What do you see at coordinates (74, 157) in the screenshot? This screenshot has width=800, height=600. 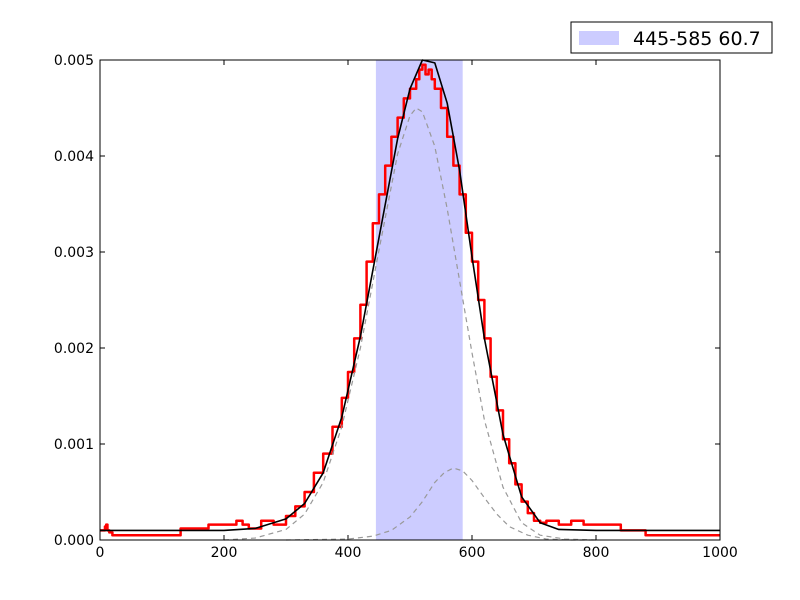 I see `y-tick-label: 0.004` at bounding box center [74, 157].